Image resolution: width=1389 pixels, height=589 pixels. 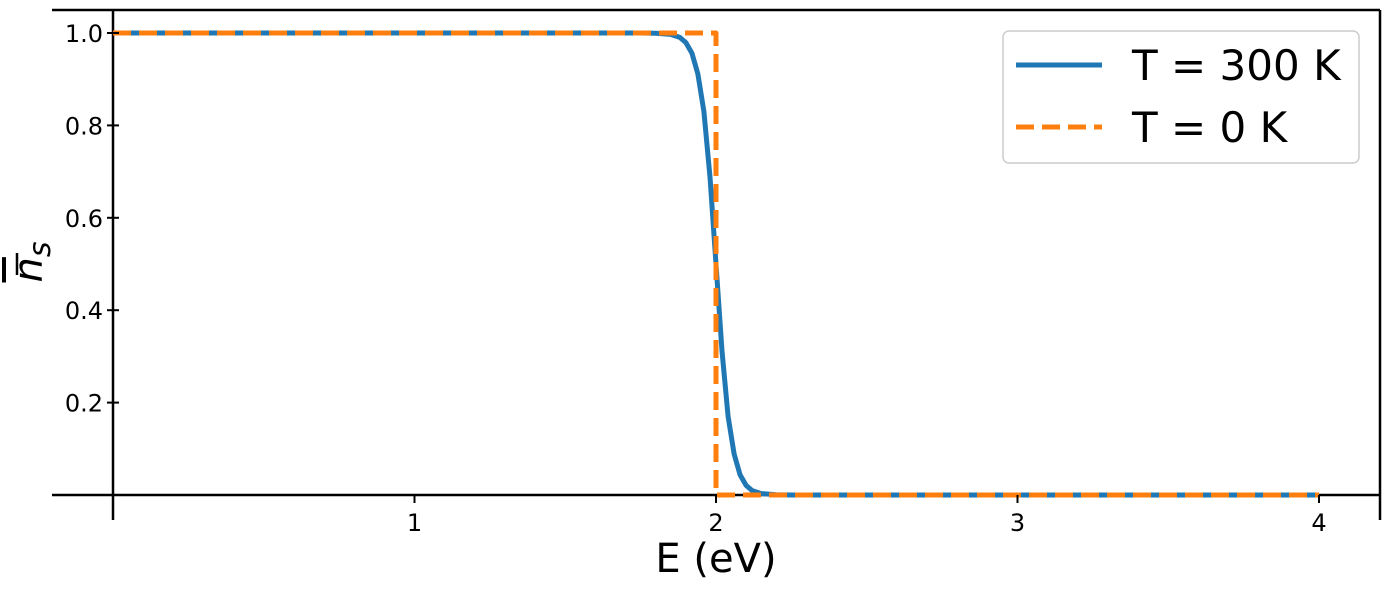 I want to click on y-tick-label: 0.2, so click(x=84, y=404).